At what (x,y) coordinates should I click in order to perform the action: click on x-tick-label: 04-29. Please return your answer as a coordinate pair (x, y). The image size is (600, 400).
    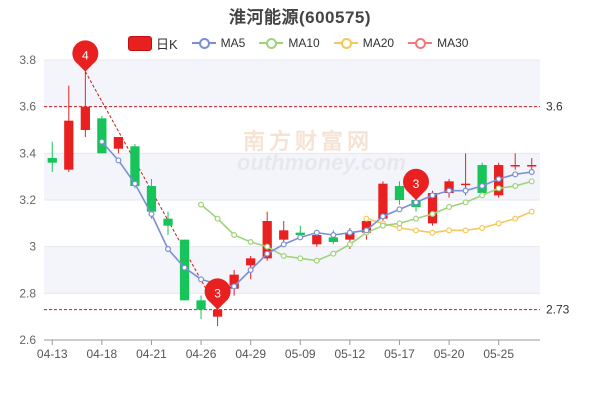
    Looking at the image, I should click on (250, 354).